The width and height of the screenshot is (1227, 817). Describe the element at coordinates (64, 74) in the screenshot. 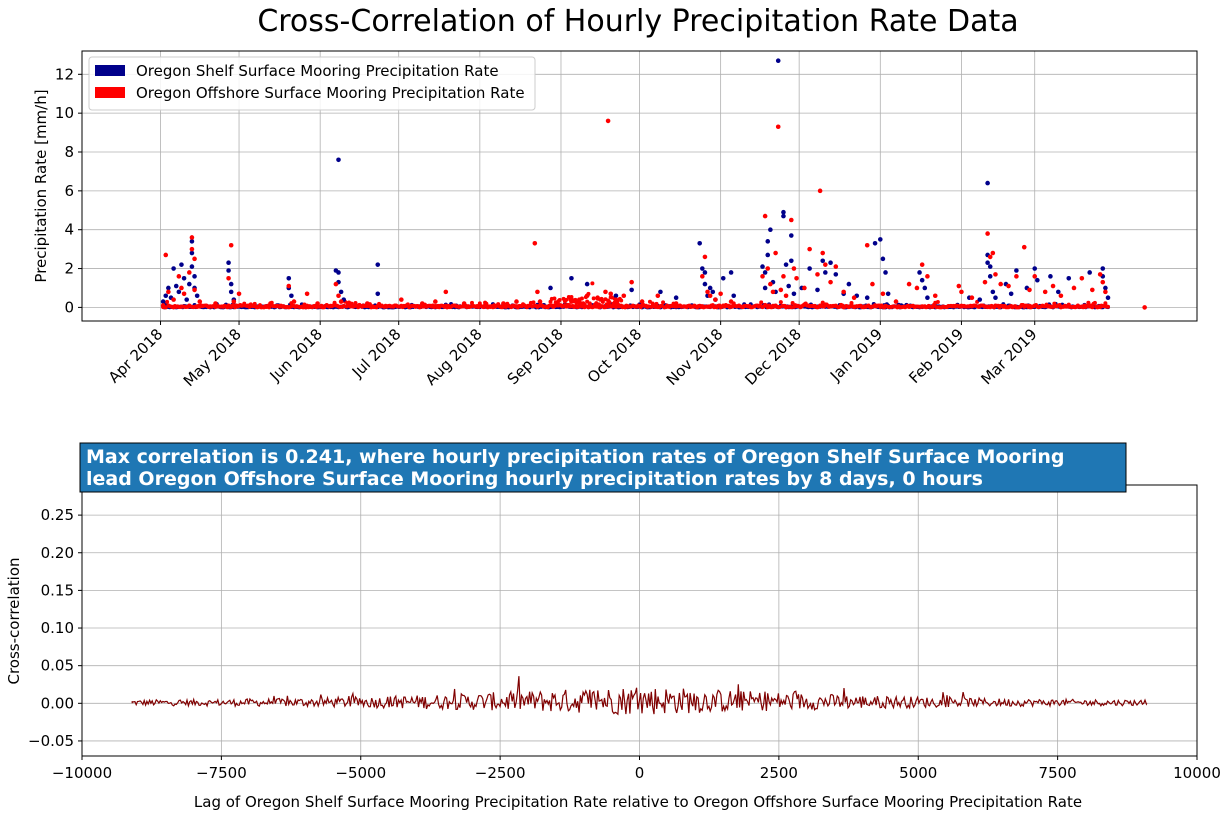

I see `top-y-tick-label: 12` at that location.